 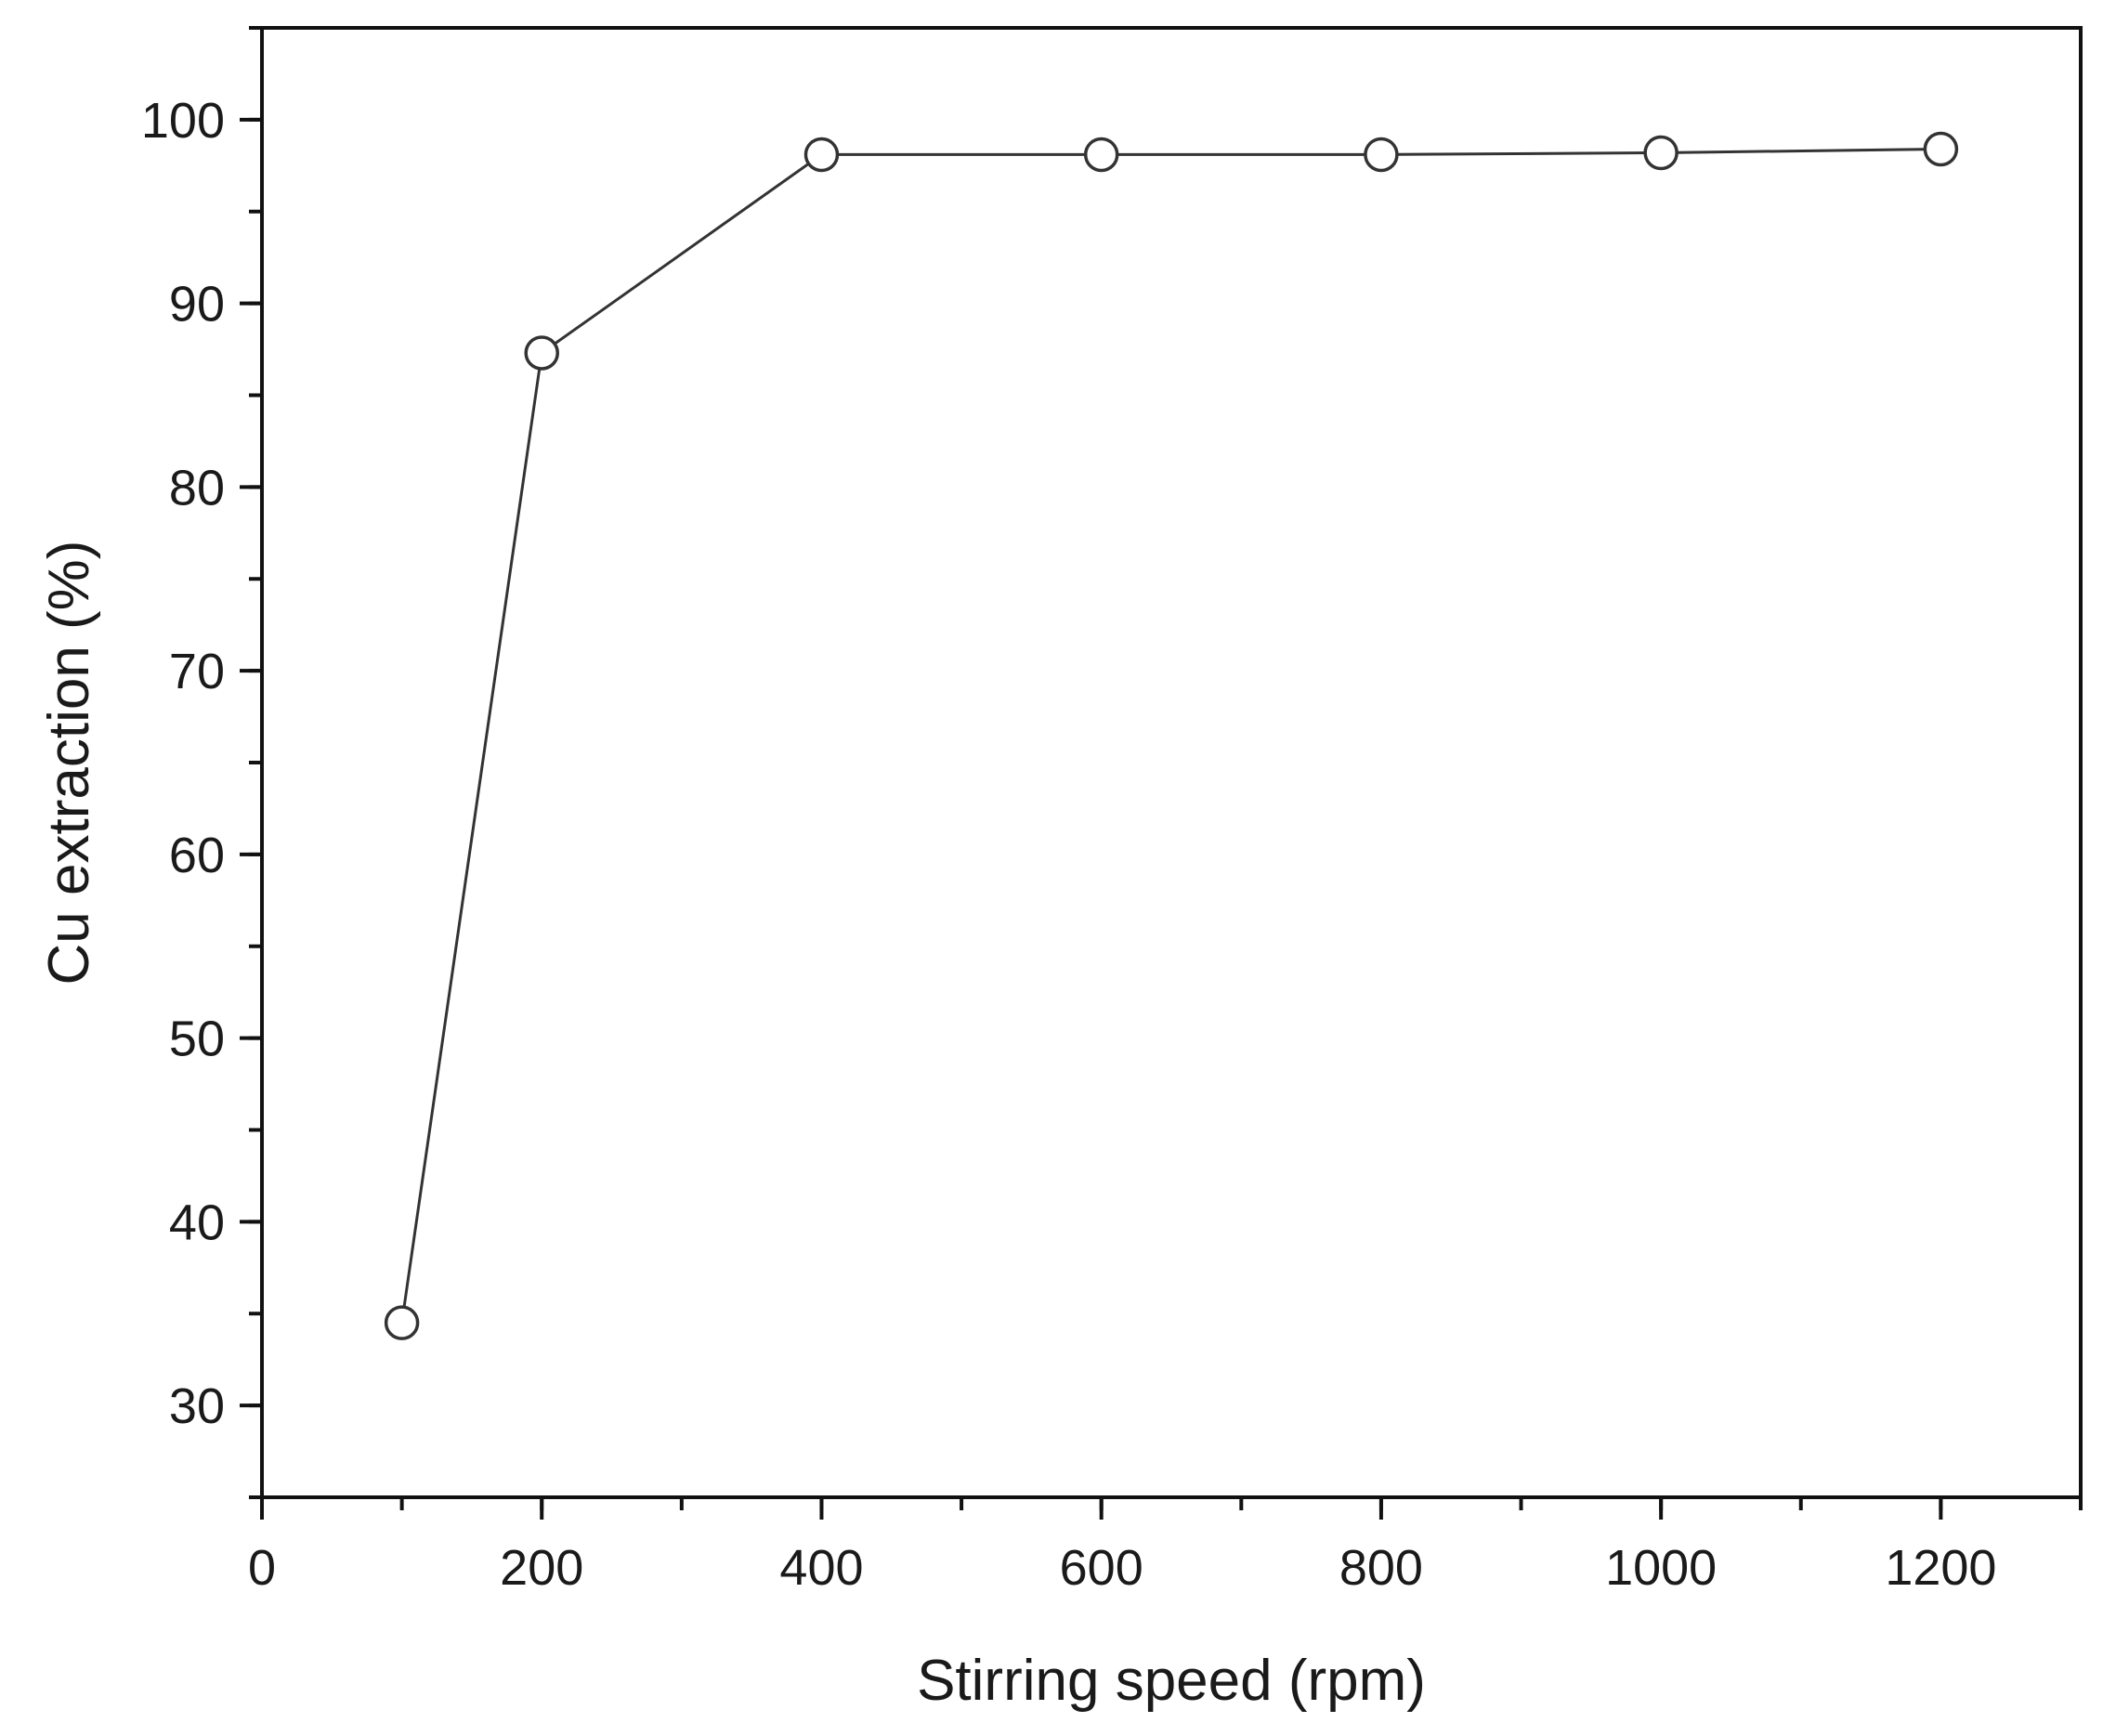 What do you see at coordinates (1165, 1547) in the screenshot?
I see `x-axis-ticks: 0 200 400 600 800 1000 1200` at bounding box center [1165, 1547].